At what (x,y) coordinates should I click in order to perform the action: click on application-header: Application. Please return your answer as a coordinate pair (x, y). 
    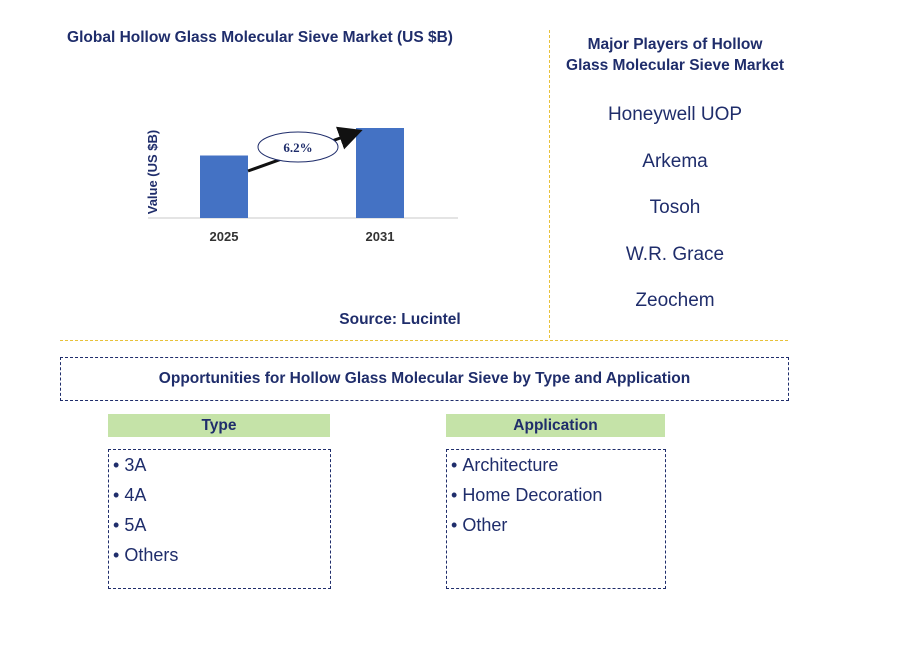
    Looking at the image, I should click on (555, 425).